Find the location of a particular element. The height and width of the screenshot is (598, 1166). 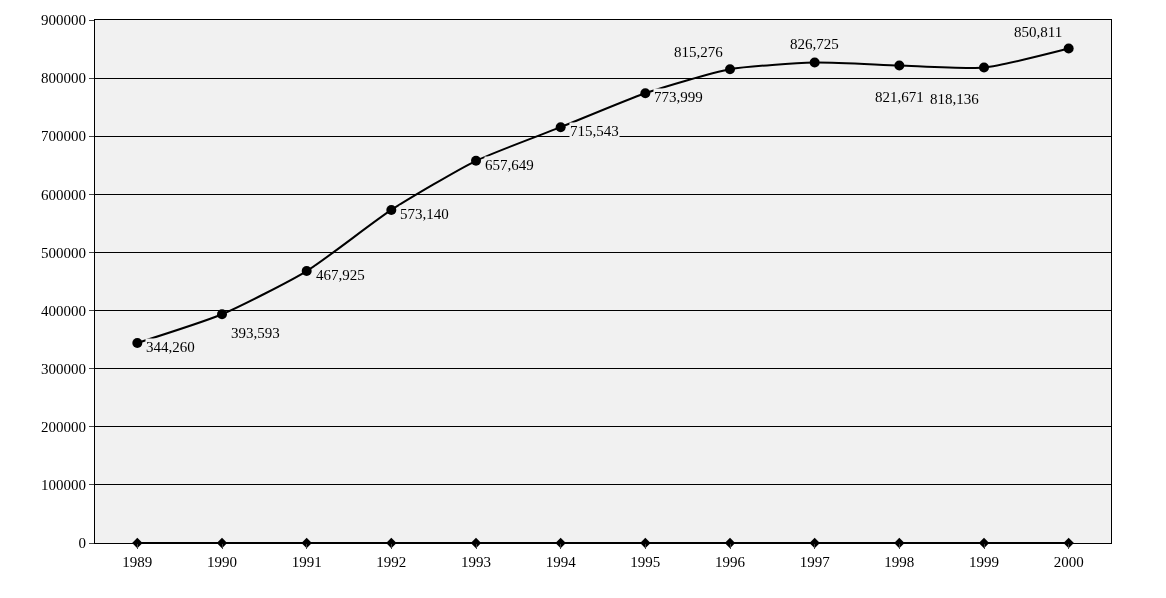

y-tick-label: 0 is located at coordinates (82, 543).